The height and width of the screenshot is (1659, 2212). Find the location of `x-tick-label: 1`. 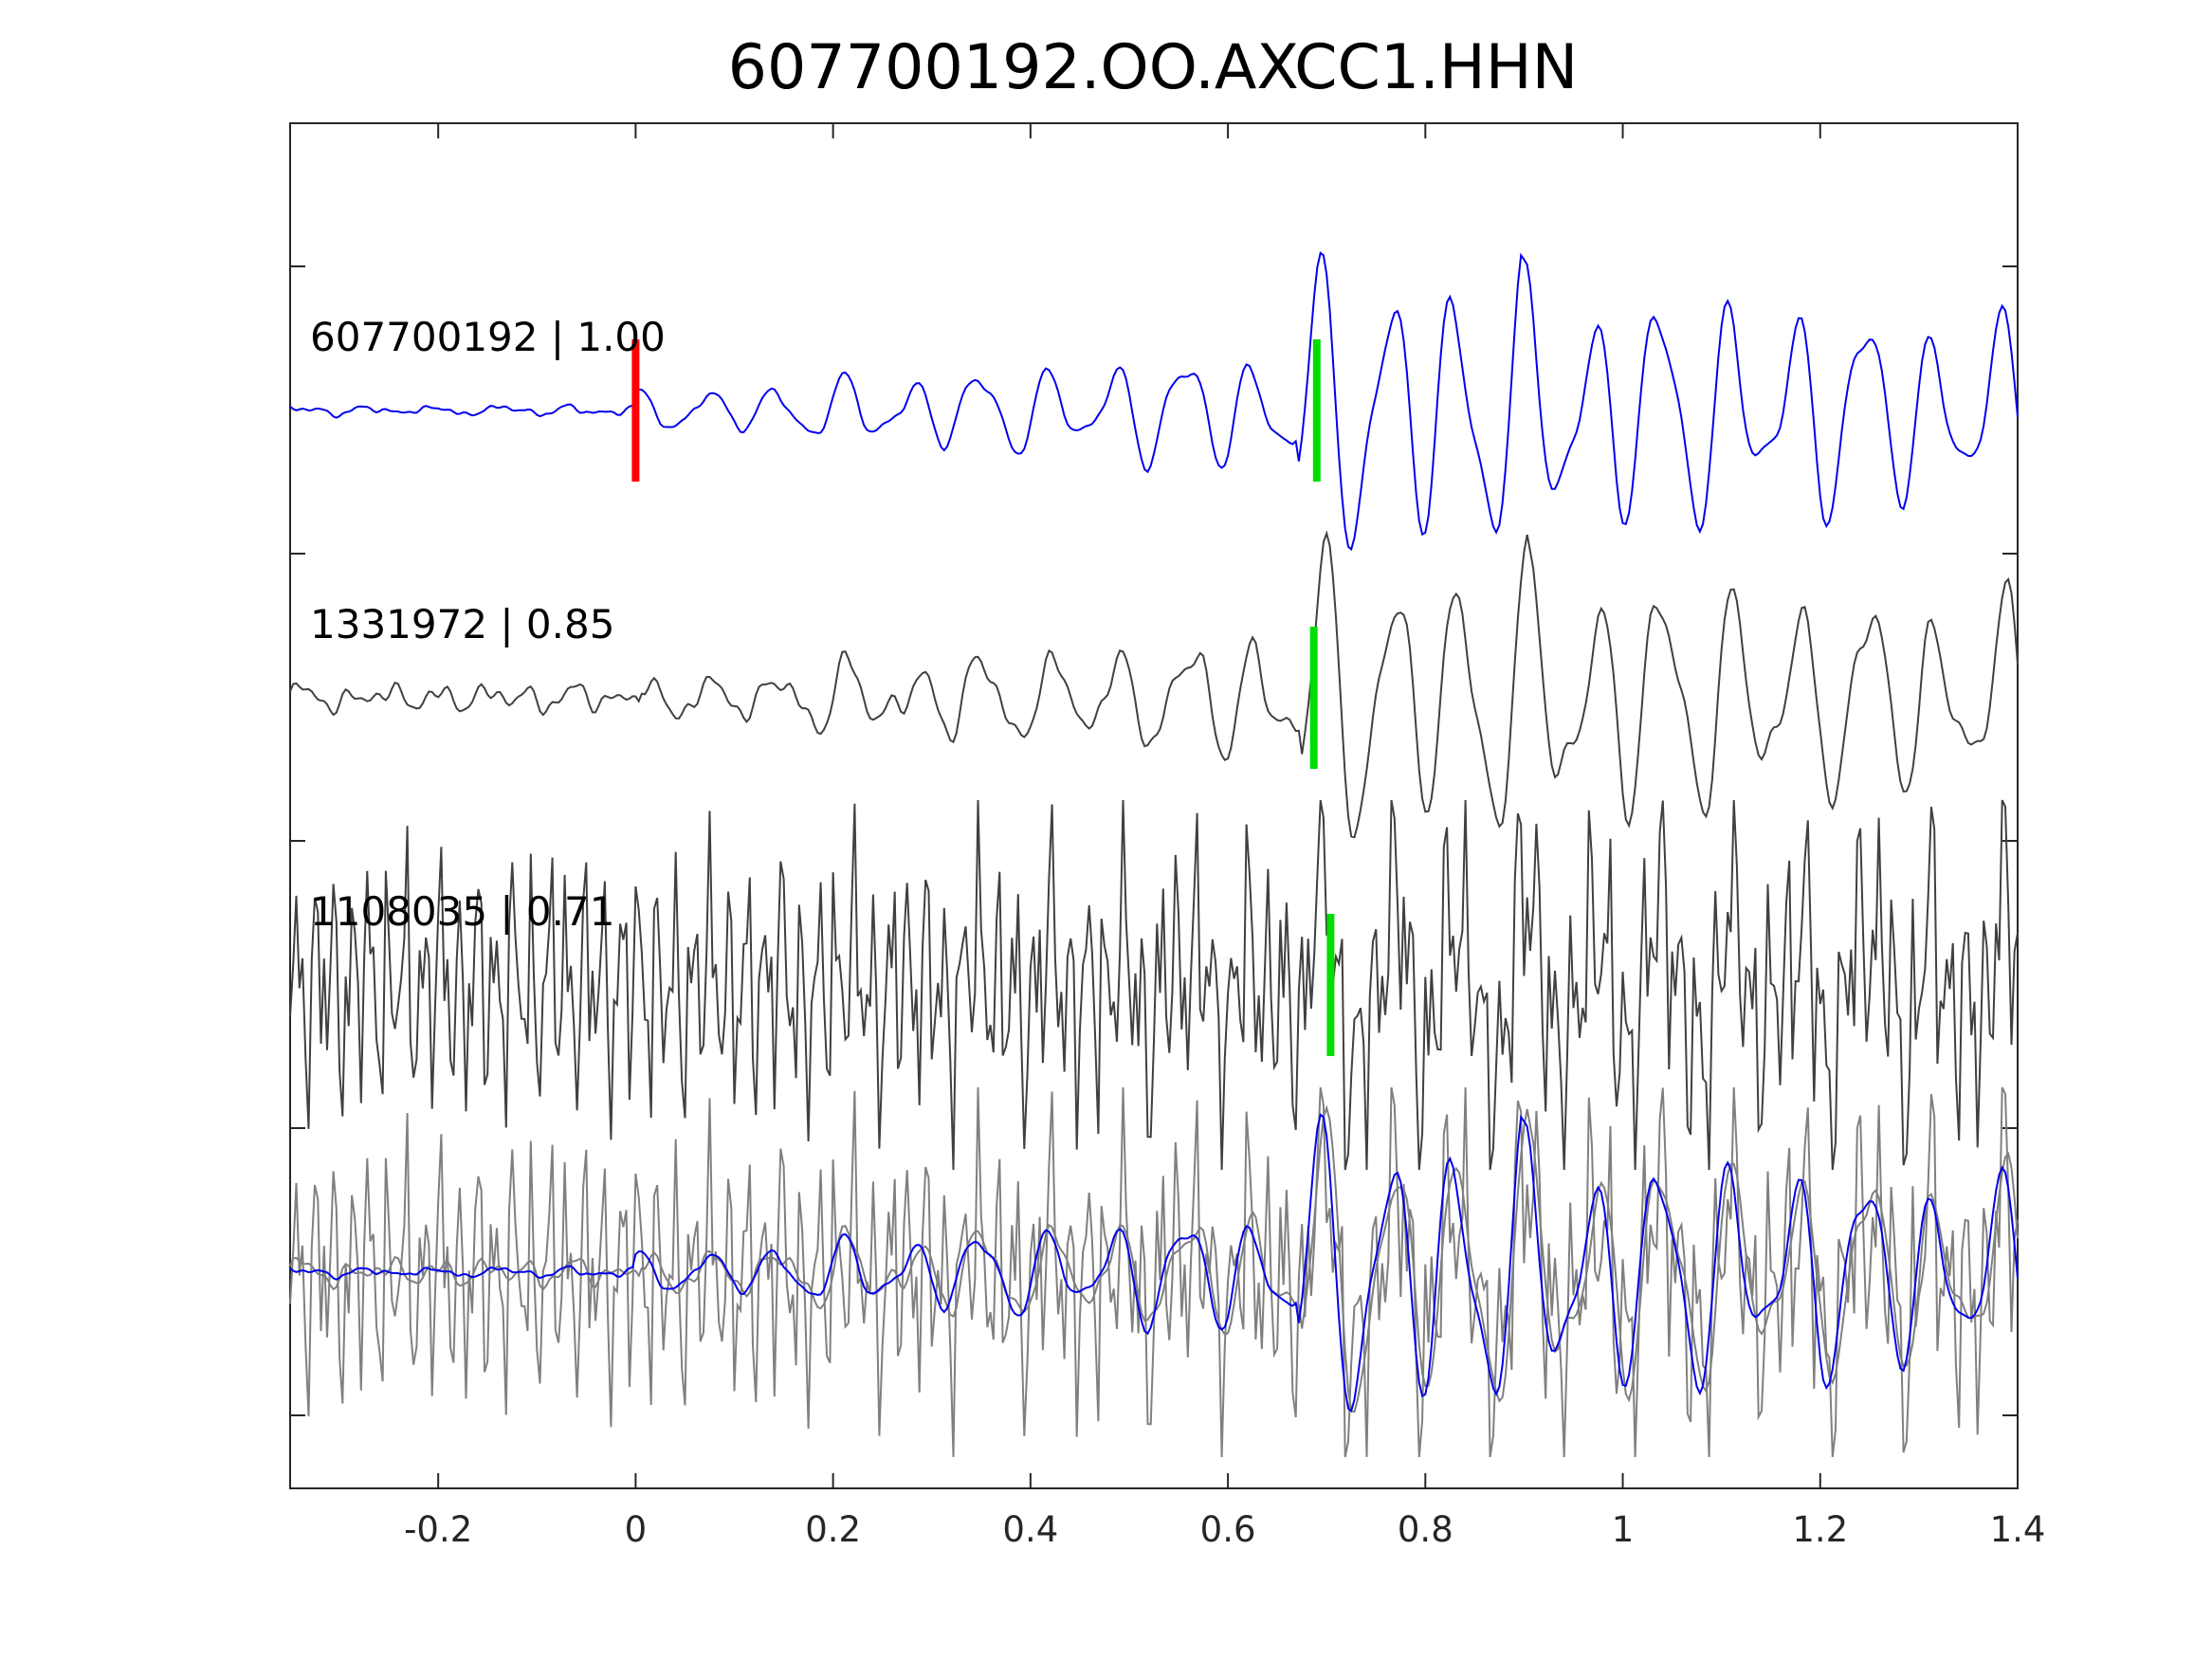

x-tick-label: 1 is located at coordinates (1623, 1529).